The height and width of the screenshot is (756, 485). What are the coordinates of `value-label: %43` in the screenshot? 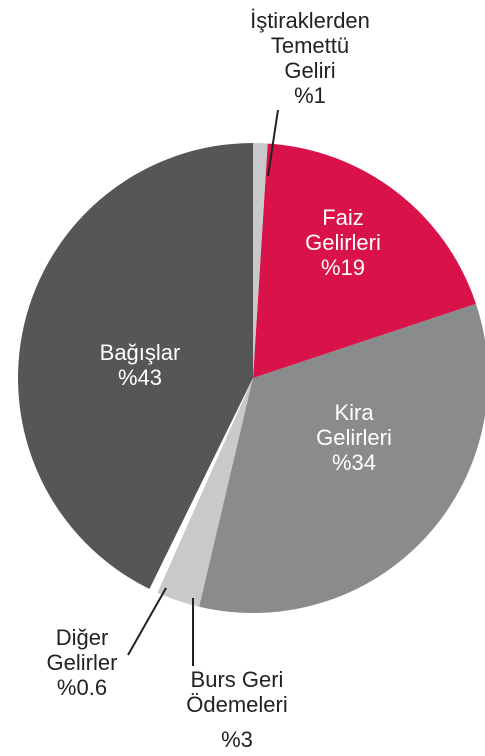 It's located at (140, 377).